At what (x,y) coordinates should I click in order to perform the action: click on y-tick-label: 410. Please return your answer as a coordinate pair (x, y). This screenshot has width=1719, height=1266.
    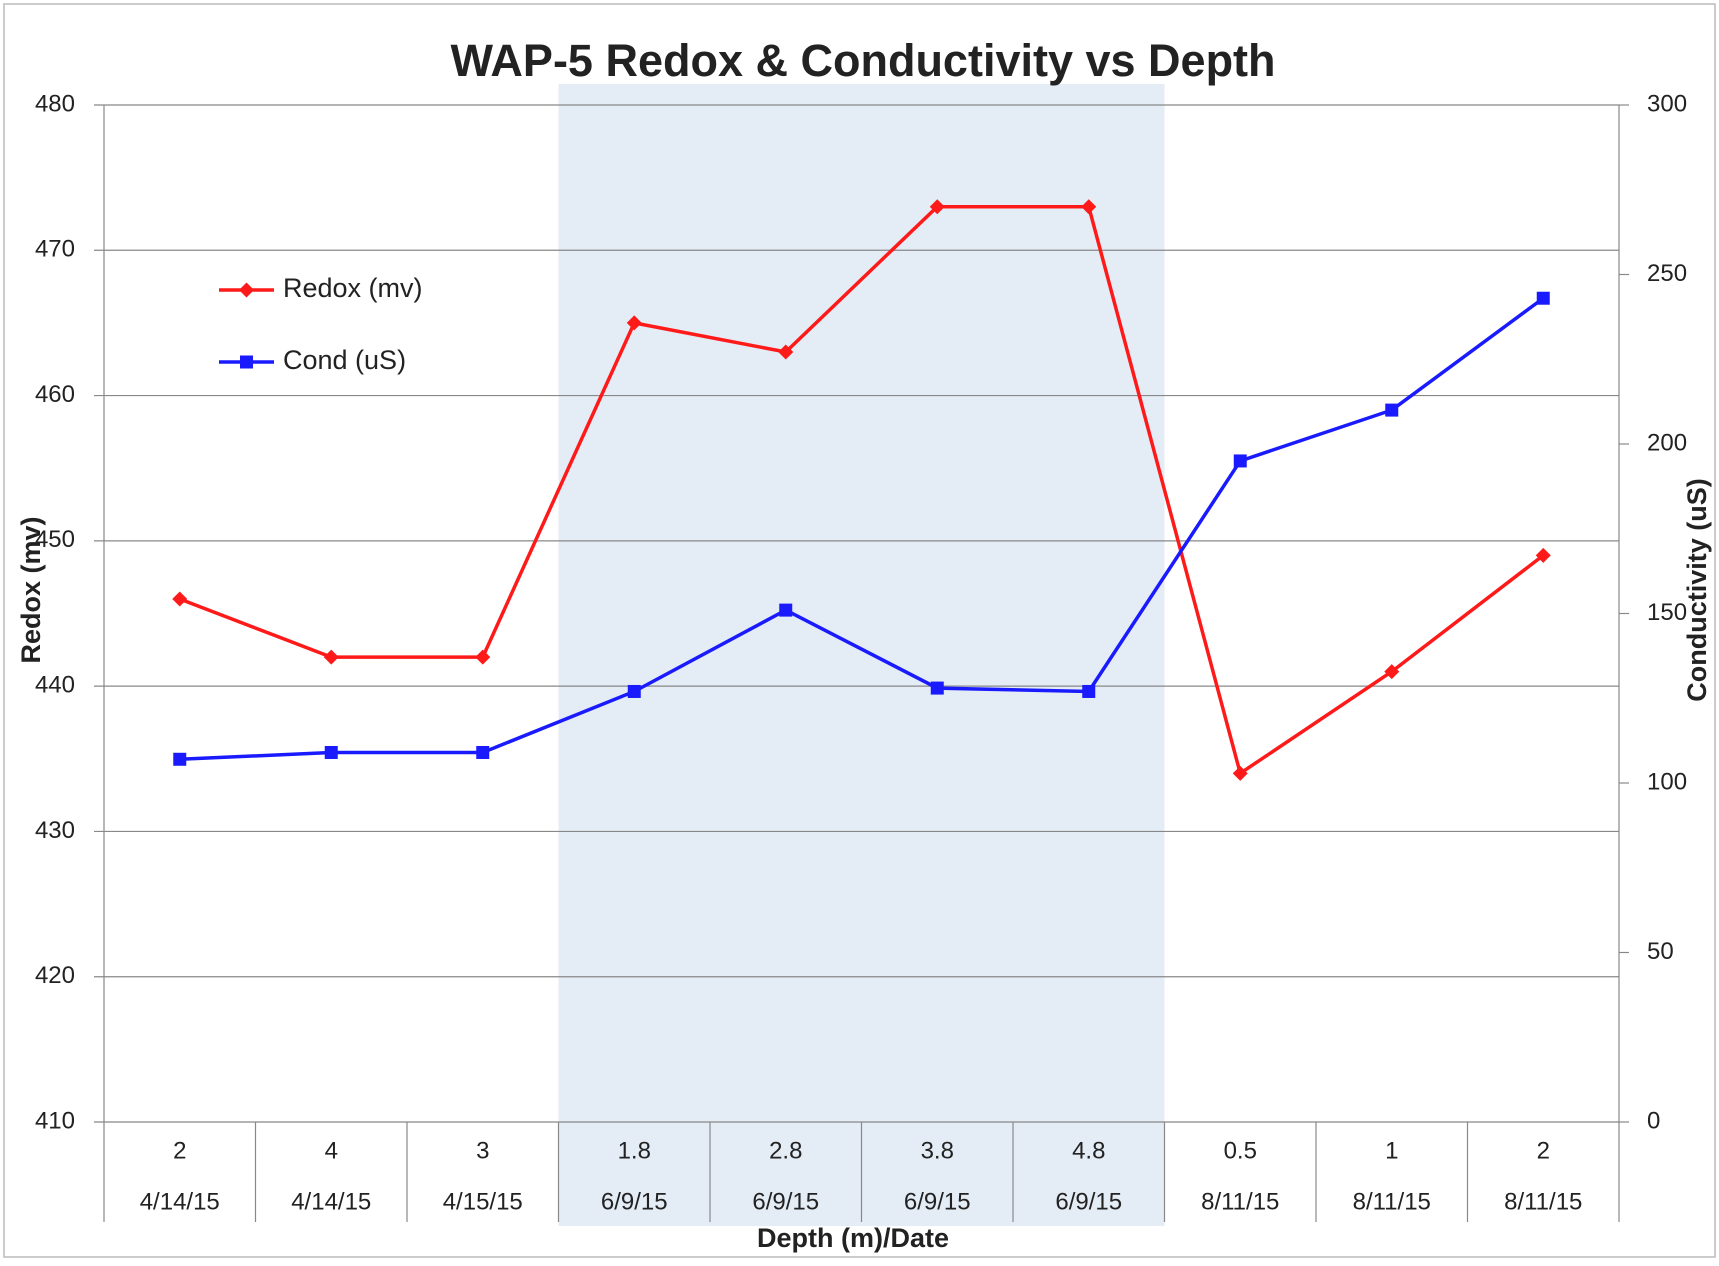
    Looking at the image, I should click on (55, 1120).